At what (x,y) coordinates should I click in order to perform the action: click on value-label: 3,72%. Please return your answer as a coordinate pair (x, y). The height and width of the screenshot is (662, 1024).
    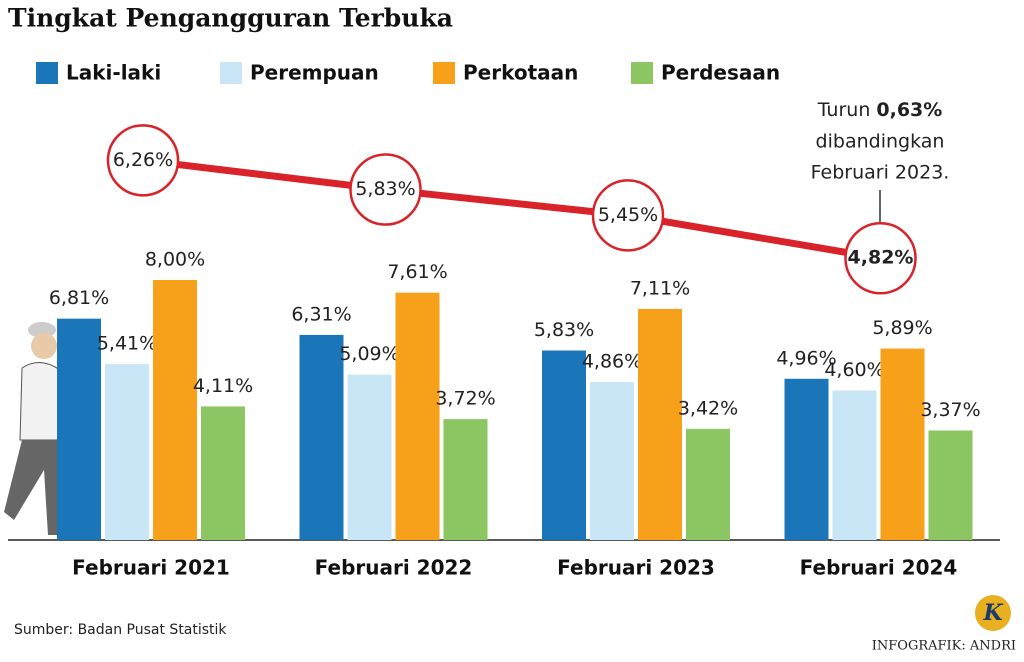
    Looking at the image, I should click on (465, 399).